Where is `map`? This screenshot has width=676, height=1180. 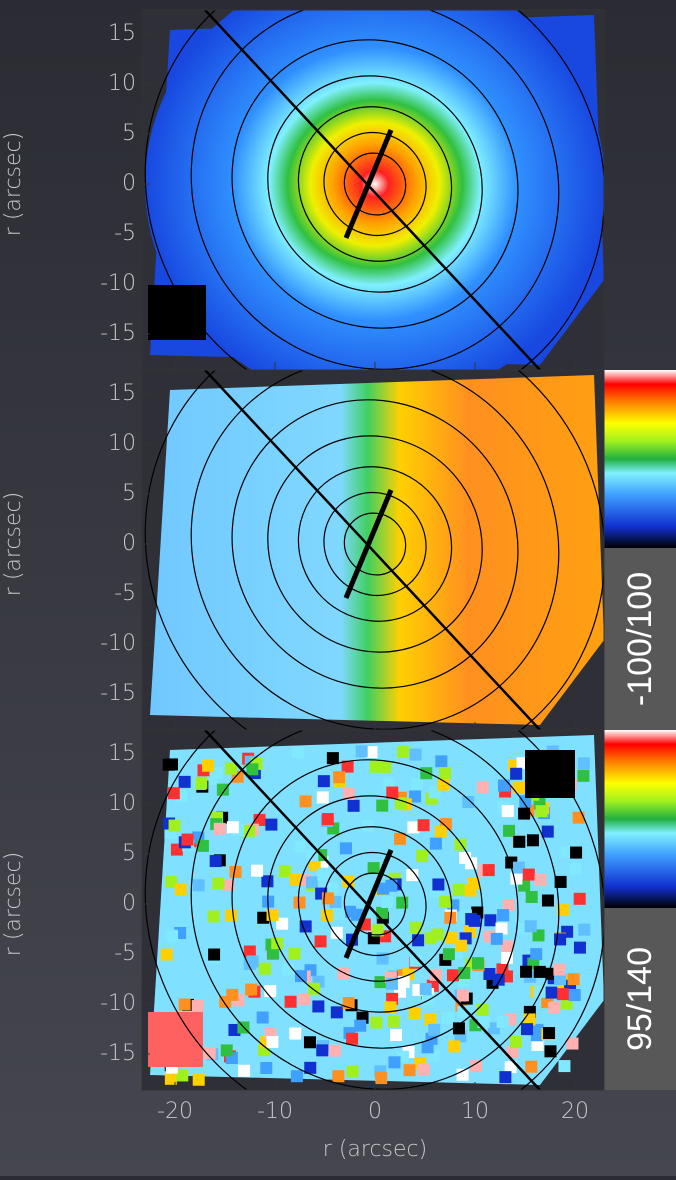 map is located at coordinates (550, 774).